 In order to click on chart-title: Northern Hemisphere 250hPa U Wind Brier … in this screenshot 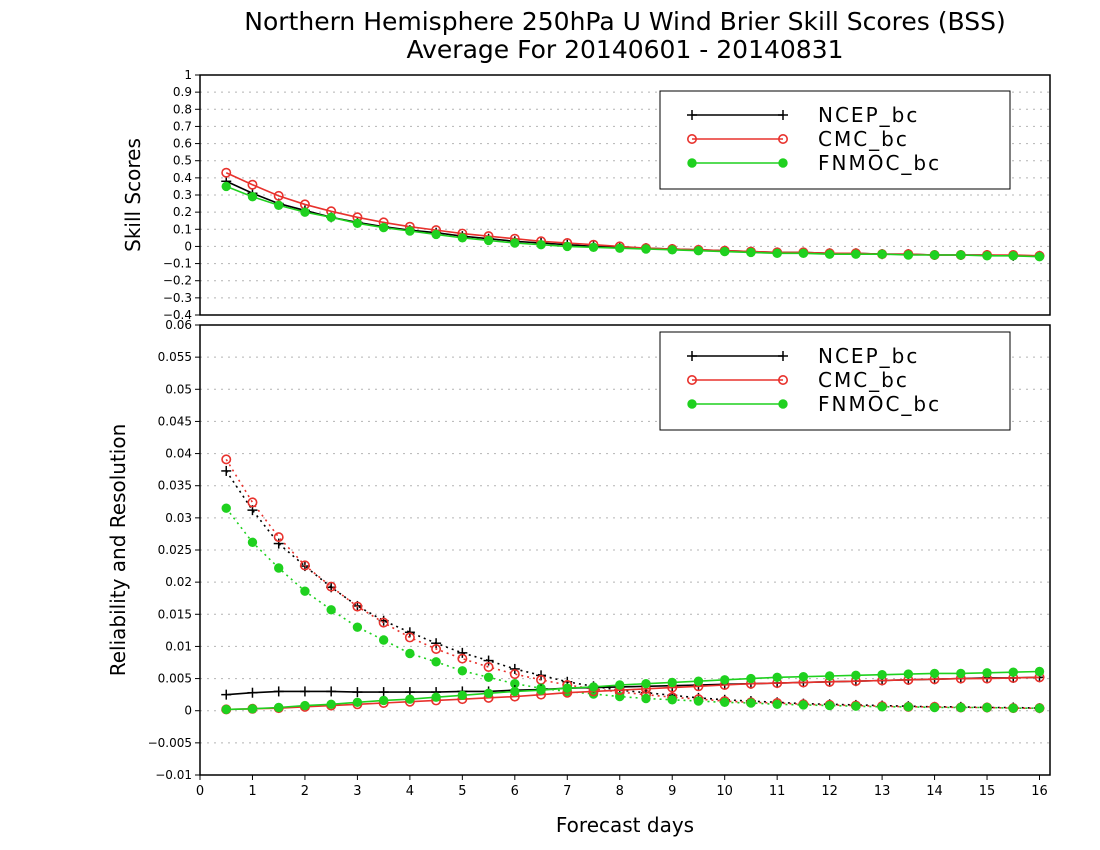, I will do `click(624, 21)`.